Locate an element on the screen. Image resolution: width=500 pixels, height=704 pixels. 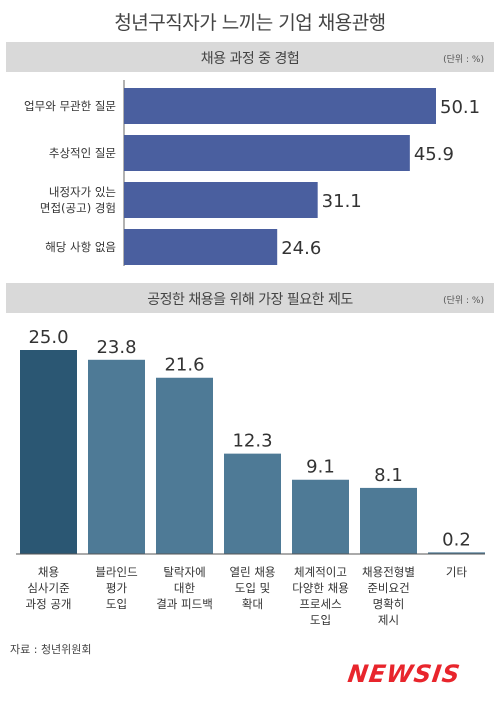
h-category-label: 면접(공고) 경험 is located at coordinates (78, 208).